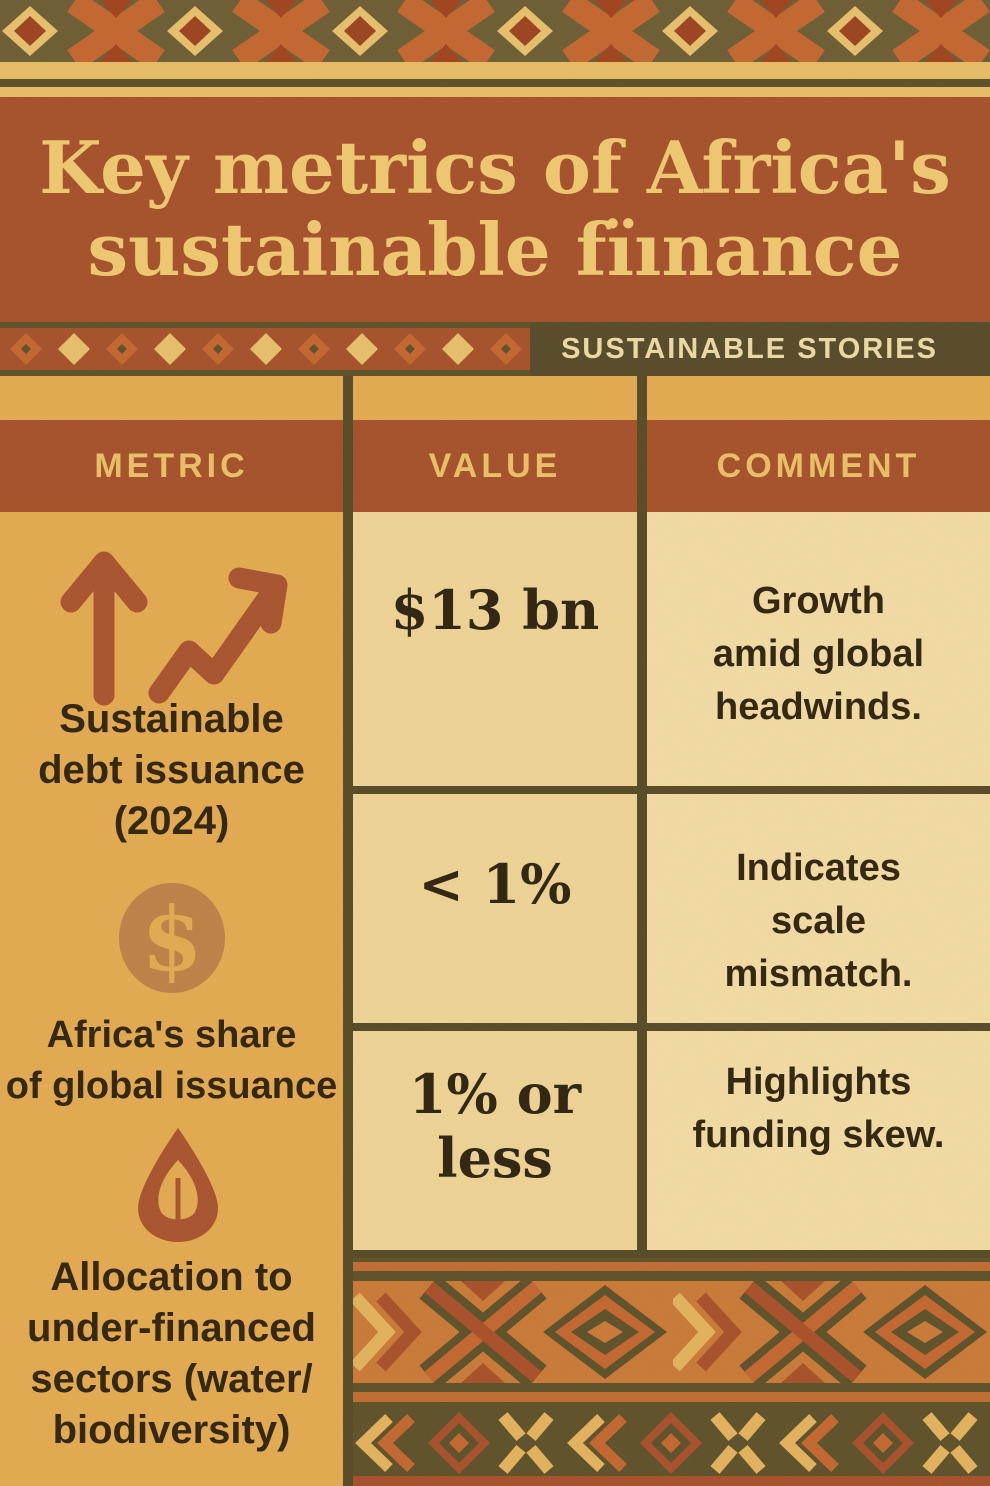 This screenshot has height=1486, width=990. What do you see at coordinates (495, 610) in the screenshot?
I see `value-row-1: $13 bn` at bounding box center [495, 610].